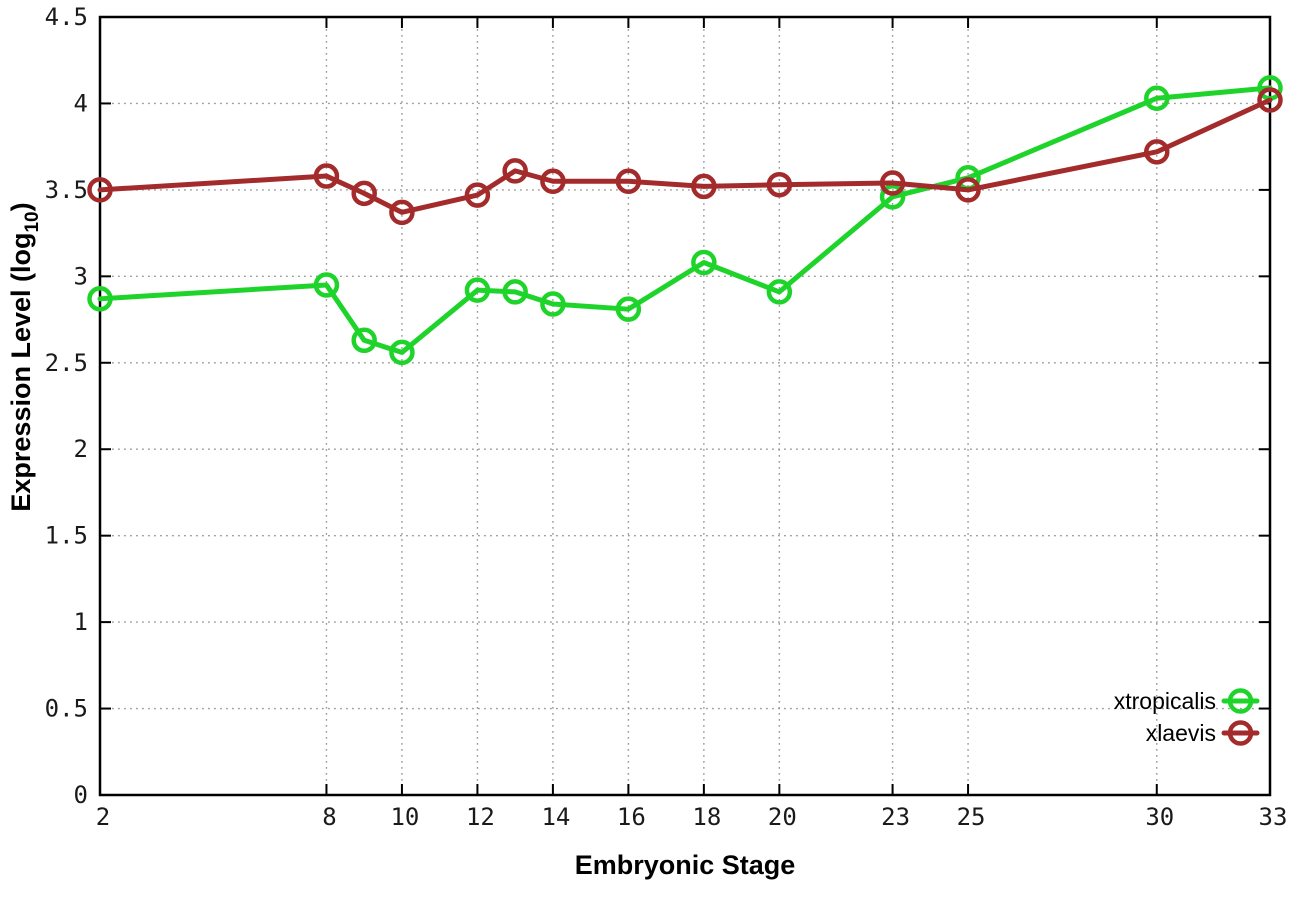 This screenshot has height=907, width=1296. I want to click on y-tick-label-1: 1, so click(81, 622).